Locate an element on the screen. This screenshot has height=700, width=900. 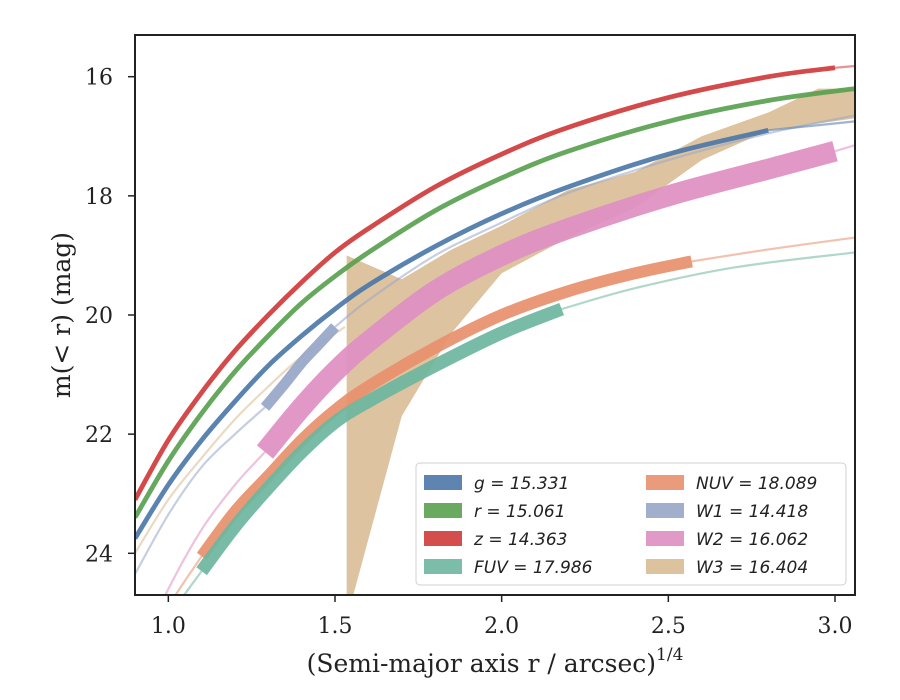
legend-label: FUV = 17.986 is located at coordinates (533, 568).